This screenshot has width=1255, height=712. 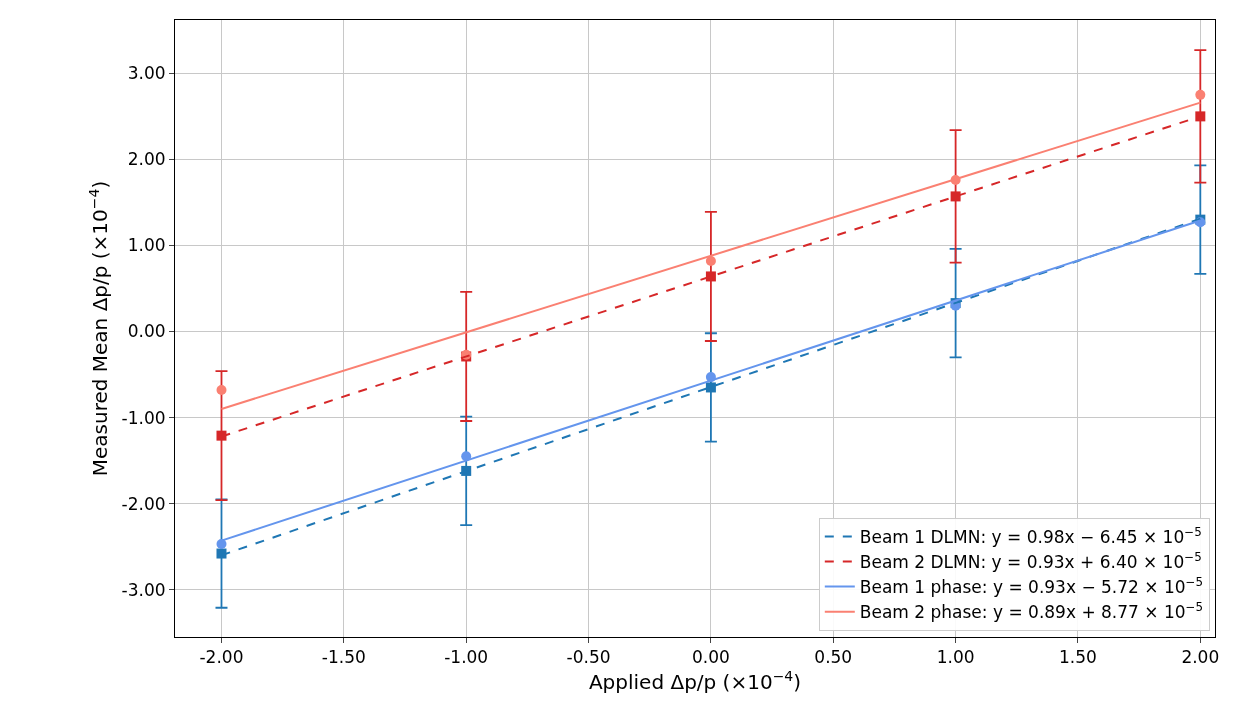 I want to click on x-tick-label: 0.50, so click(x=833, y=657).